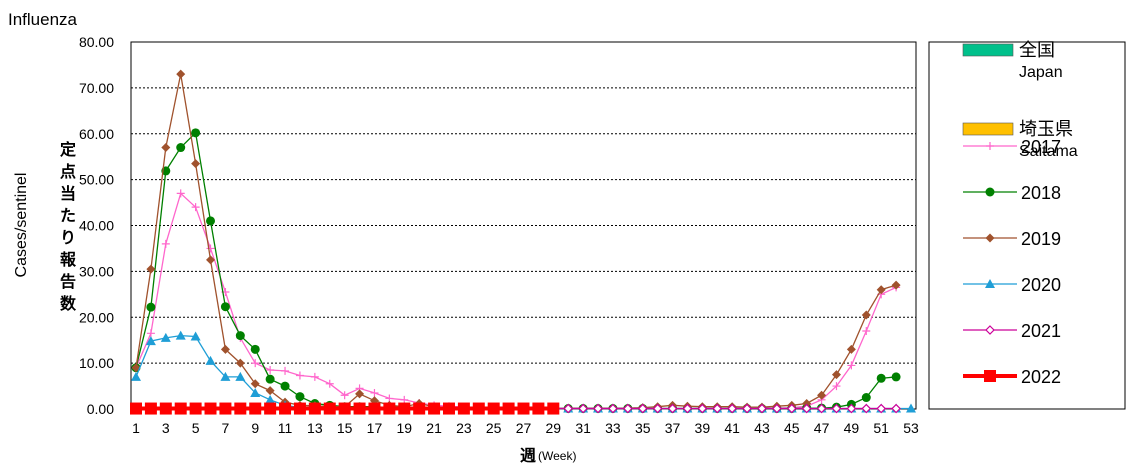  What do you see at coordinates (345, 428) in the screenshot?
I see `x-tick-label: 15` at bounding box center [345, 428].